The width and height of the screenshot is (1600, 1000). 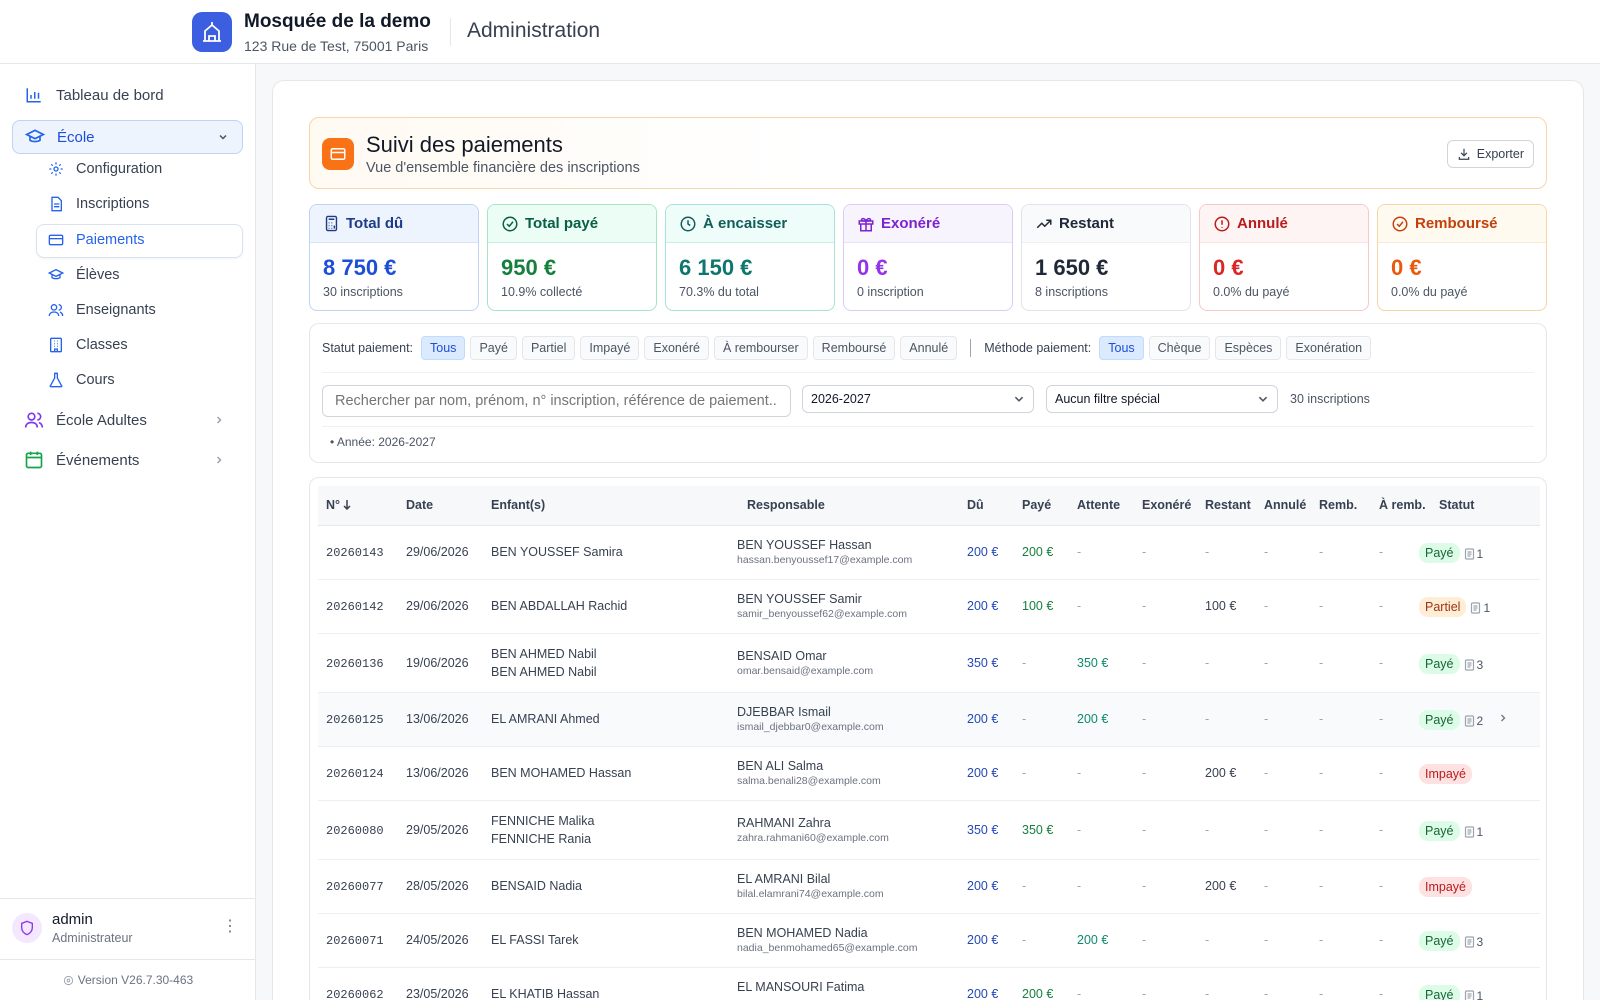 I want to click on col-du: Dû, so click(x=975, y=505).